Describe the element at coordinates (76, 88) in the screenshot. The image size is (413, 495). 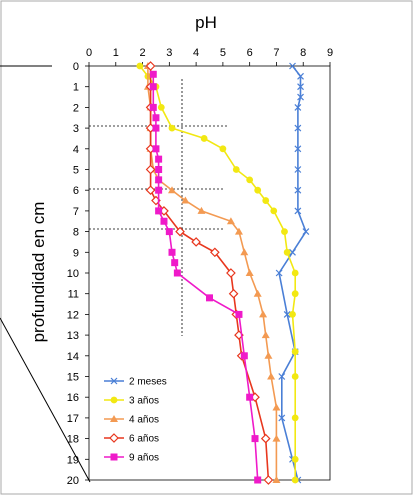
I see `y-tick-label: 1` at that location.